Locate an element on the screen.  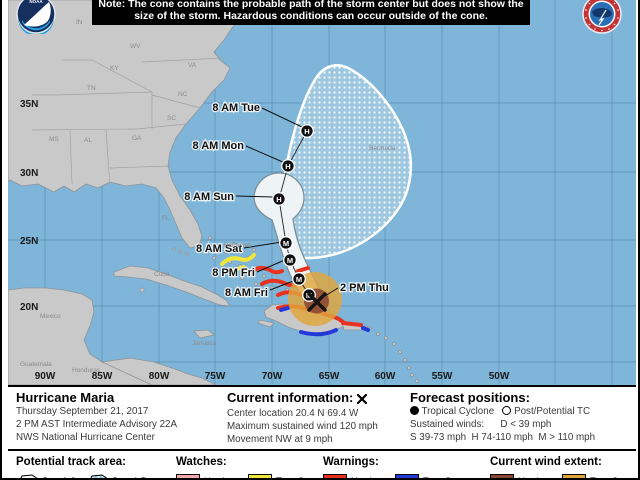
svg-text: 80W is located at coordinates (159, 376).